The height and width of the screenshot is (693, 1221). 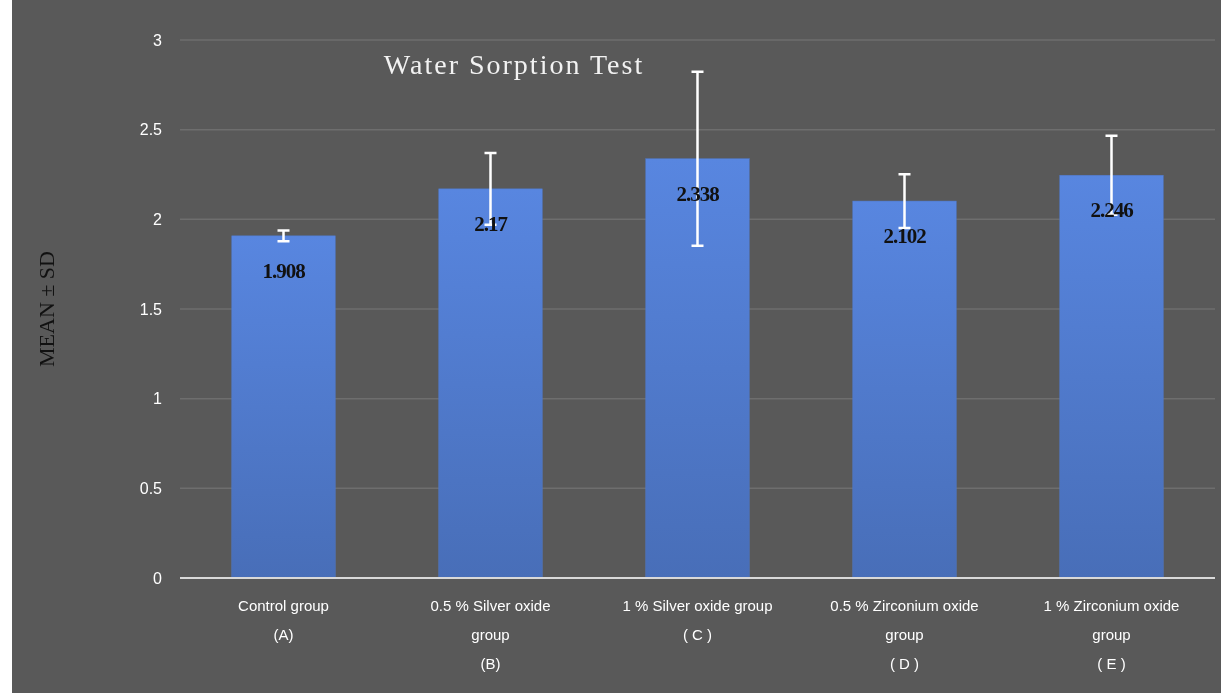 I want to click on y-tick-label: 3, so click(x=158, y=40).